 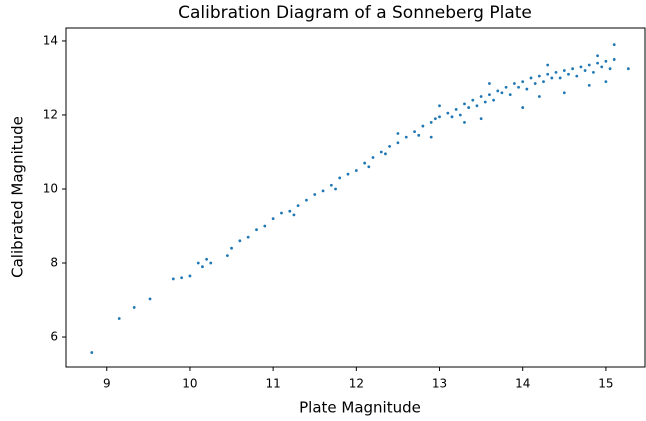 What do you see at coordinates (439, 384) in the screenshot?
I see `x-tick-label: 13` at bounding box center [439, 384].